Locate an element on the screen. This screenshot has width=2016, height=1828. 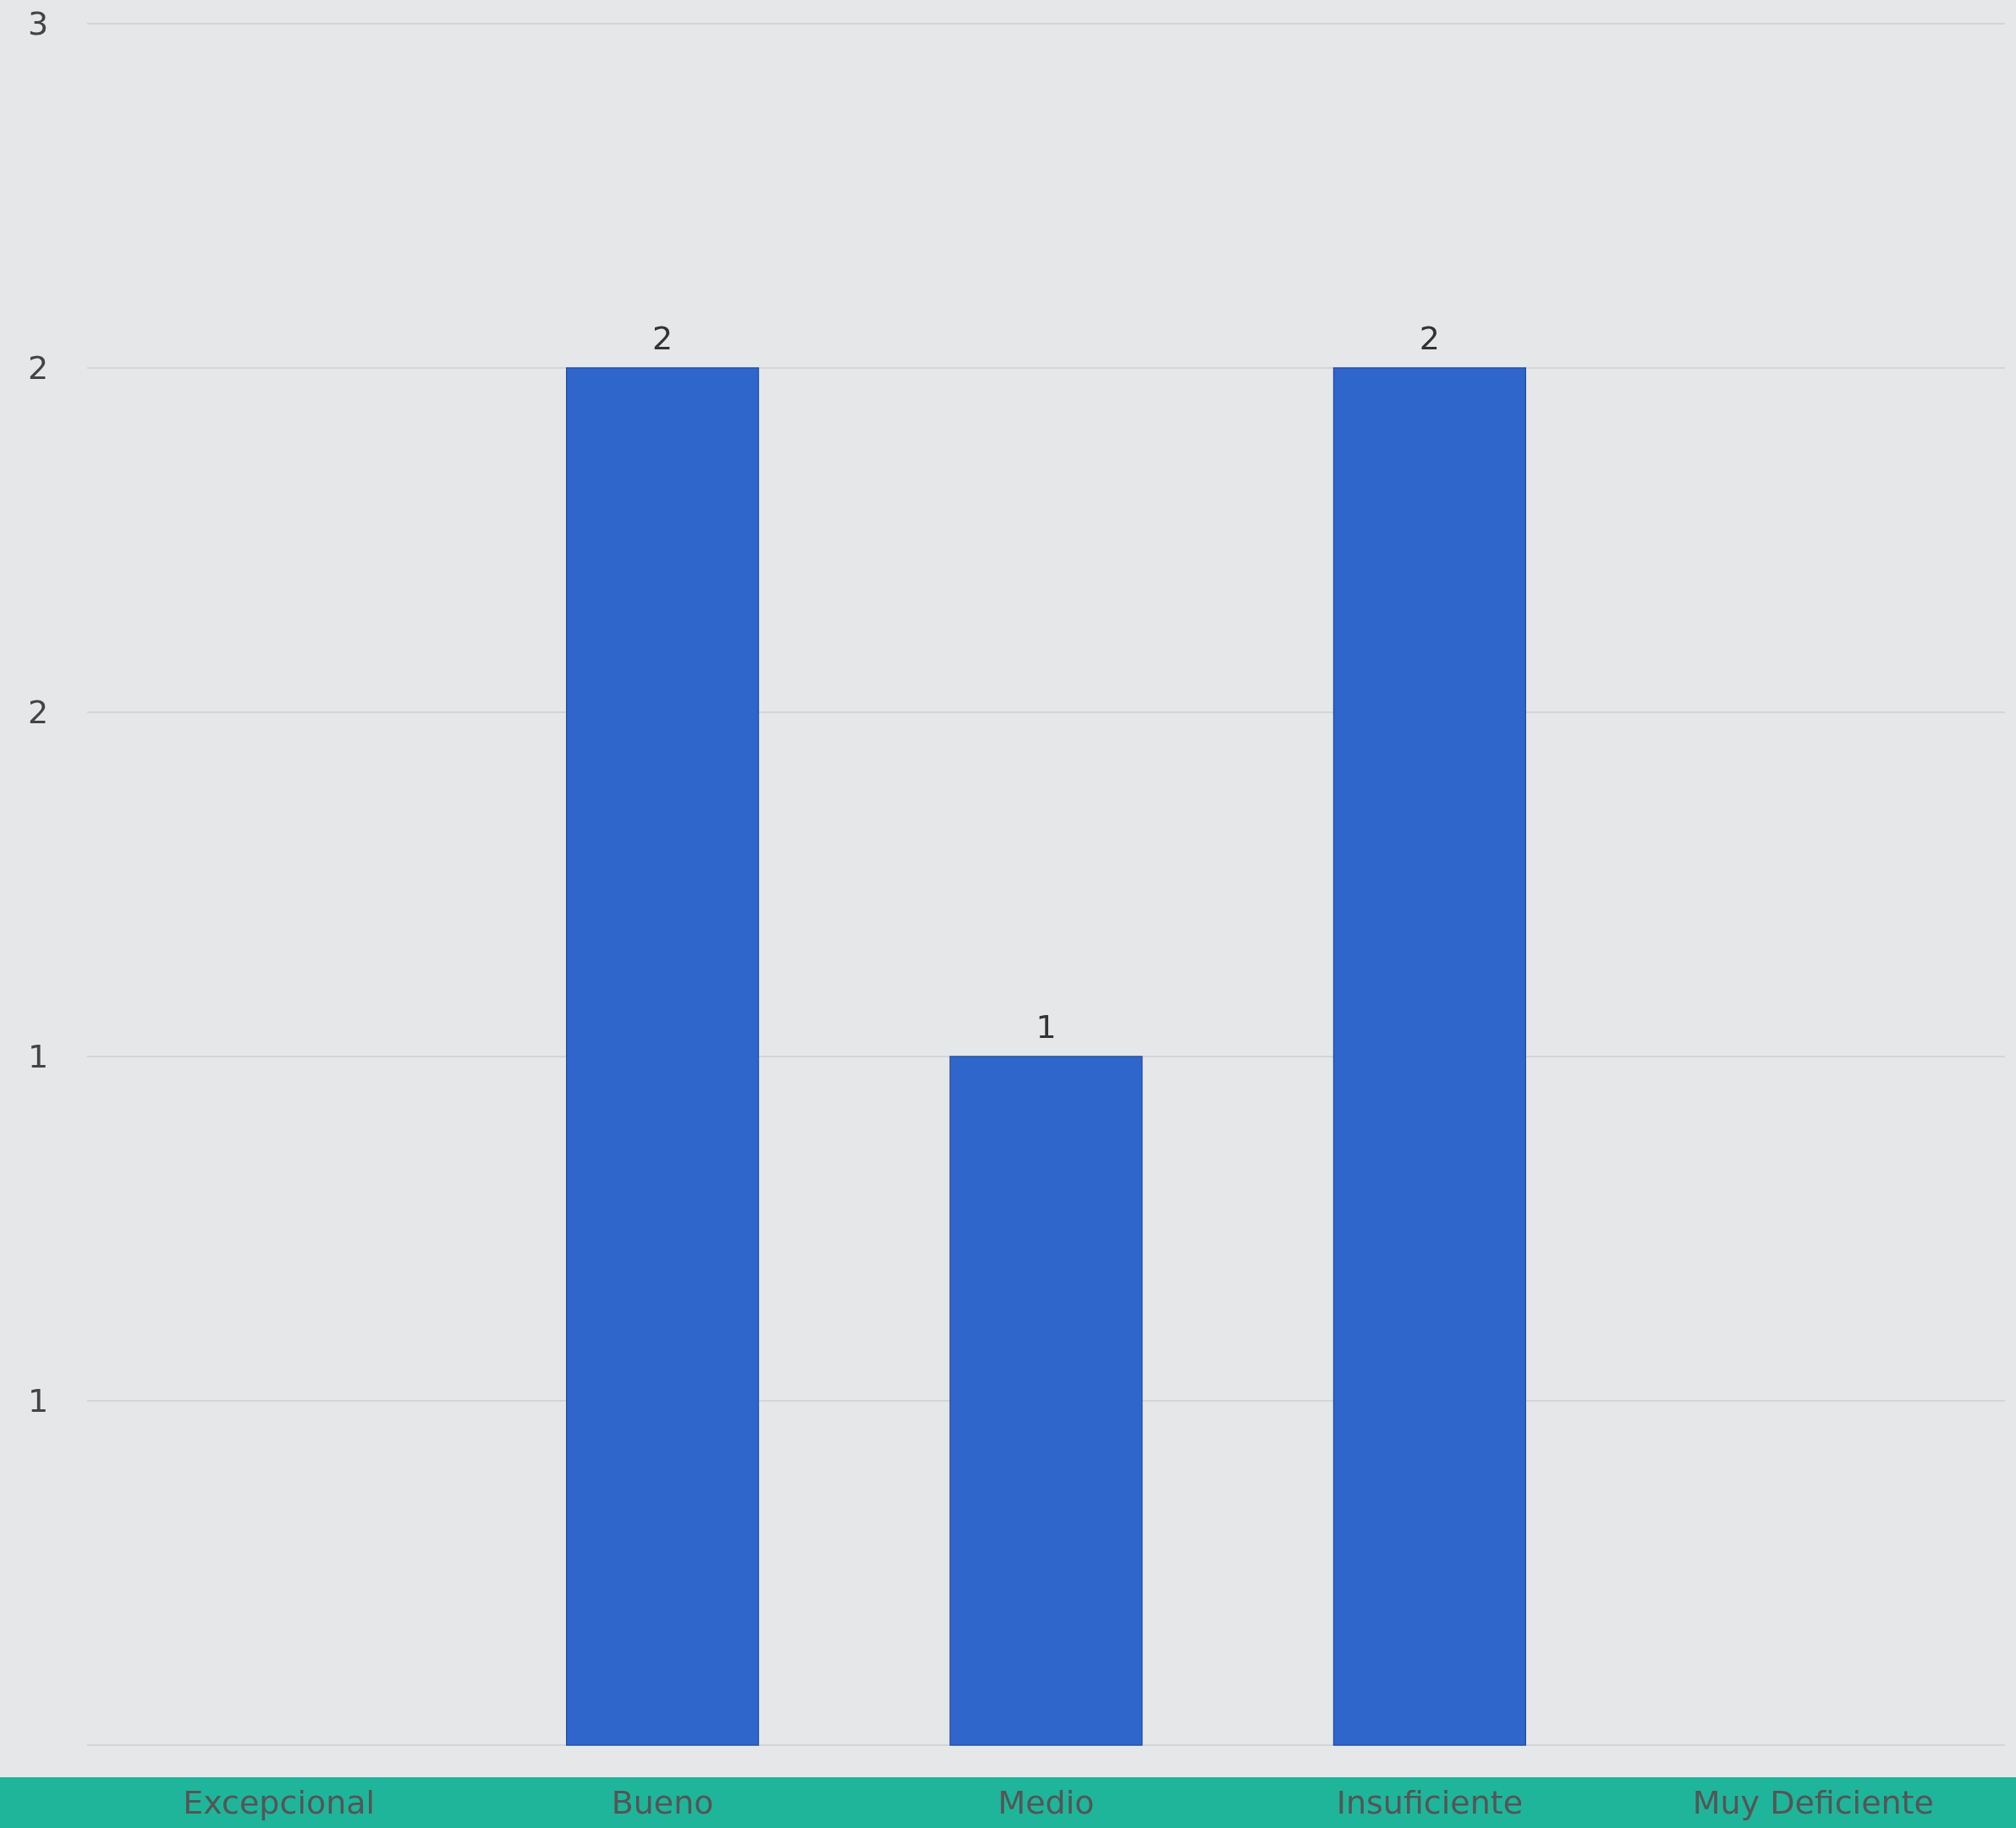
x-tick-label: Muy Deficiente is located at coordinates (1813, 1803).